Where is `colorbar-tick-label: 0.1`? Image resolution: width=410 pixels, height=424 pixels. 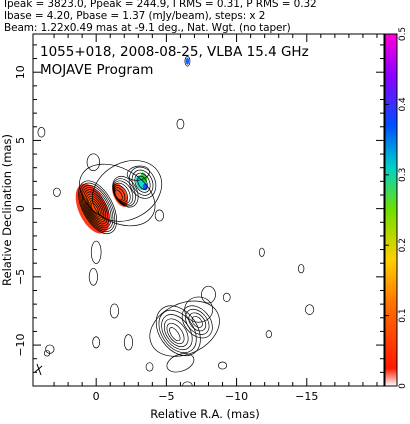 colorbar-tick-label: 0.1 is located at coordinates (403, 315).